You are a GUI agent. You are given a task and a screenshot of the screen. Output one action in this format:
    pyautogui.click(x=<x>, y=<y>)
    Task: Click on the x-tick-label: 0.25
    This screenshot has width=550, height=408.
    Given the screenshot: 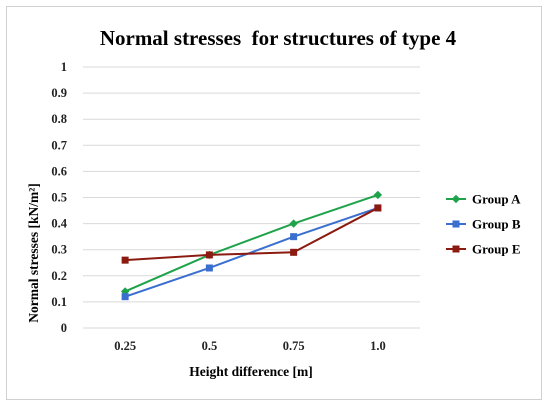 What is the action you would take?
    pyautogui.click(x=125, y=346)
    